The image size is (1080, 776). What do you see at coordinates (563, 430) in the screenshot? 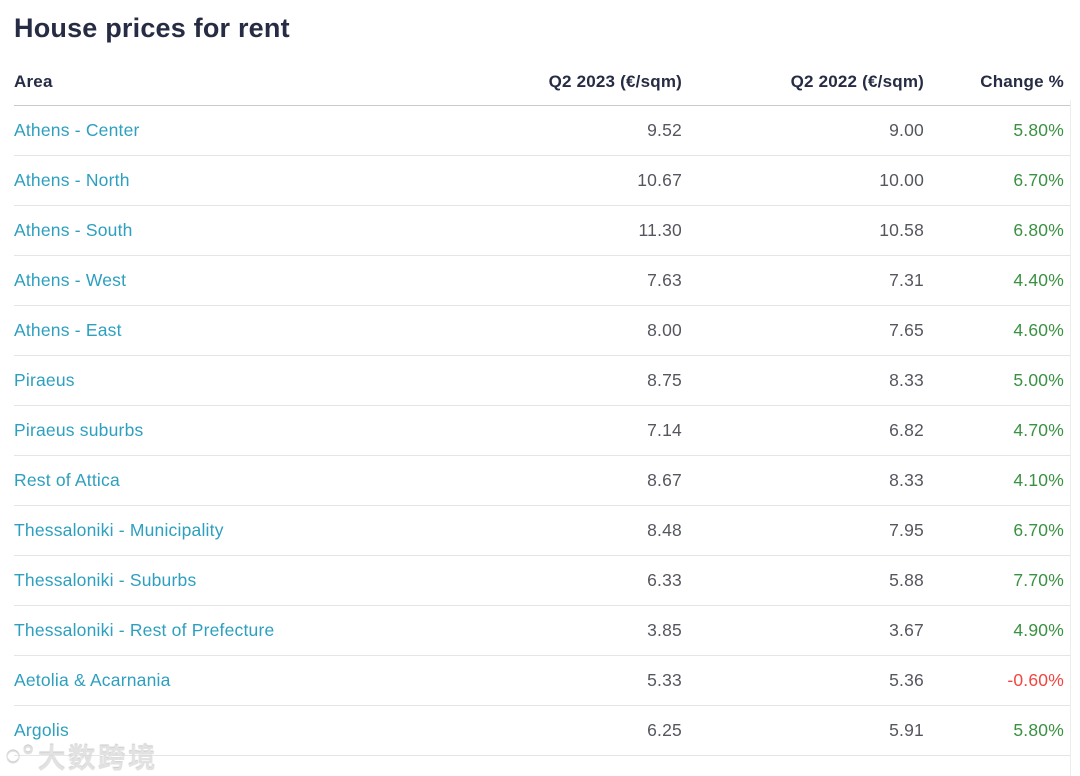
I see `price-q2-2023: 7.14` at bounding box center [563, 430].